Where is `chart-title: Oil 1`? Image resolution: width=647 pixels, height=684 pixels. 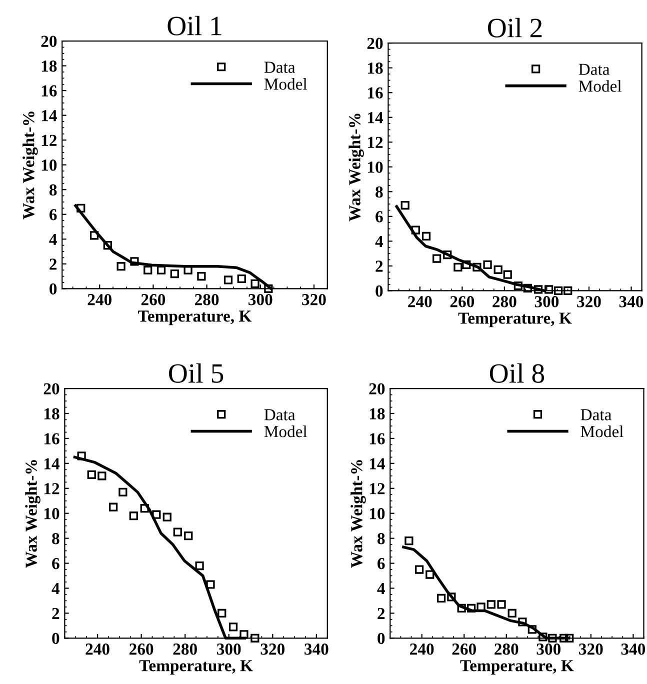
chart-title: Oil 1 is located at coordinates (195, 26).